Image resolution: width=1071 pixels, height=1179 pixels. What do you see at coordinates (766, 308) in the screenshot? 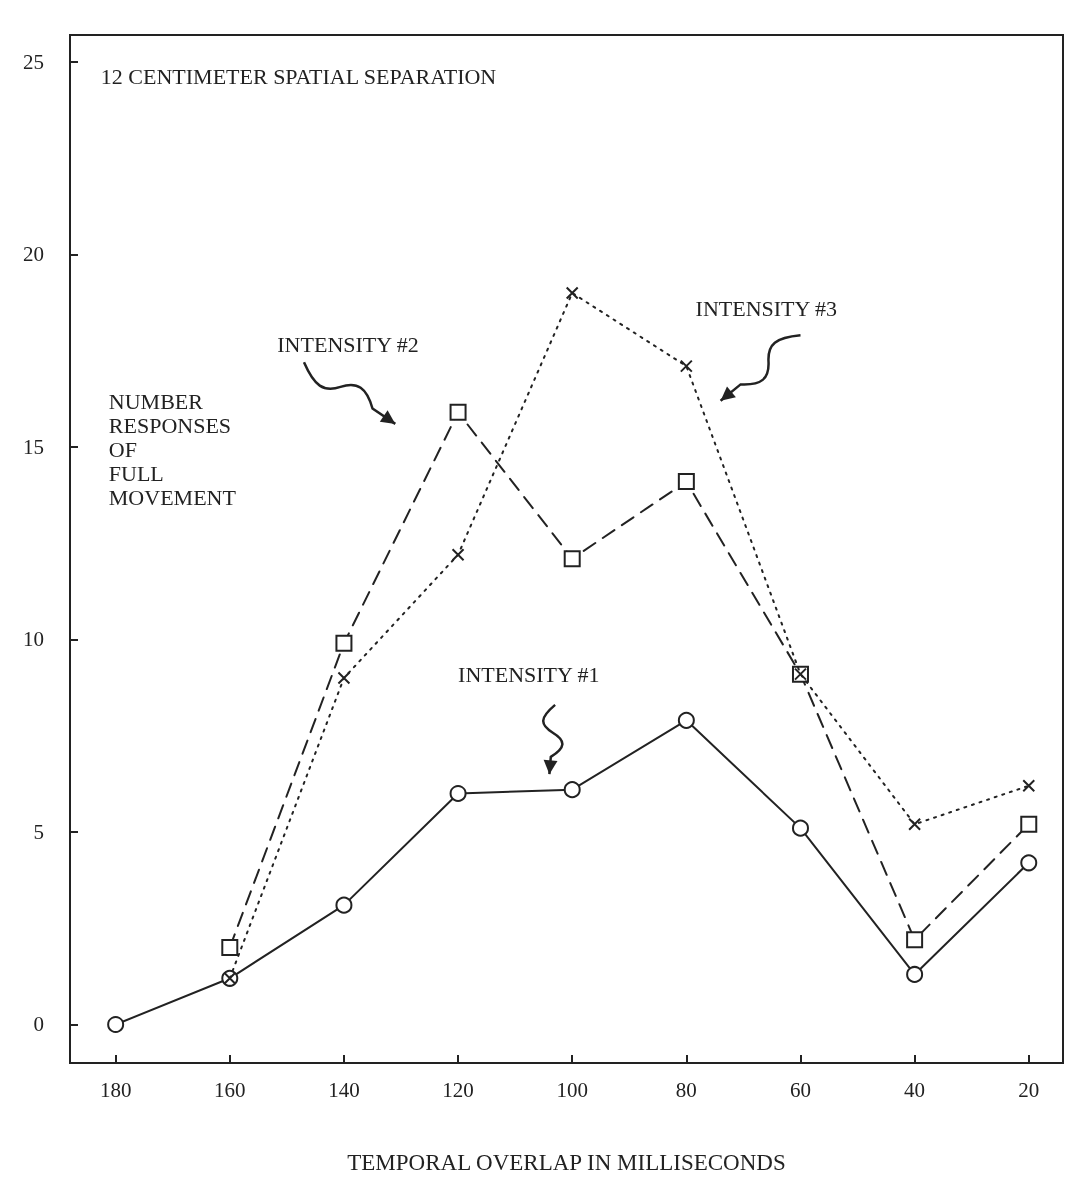
I see `series-label: INTENSITY #3` at bounding box center [766, 308].